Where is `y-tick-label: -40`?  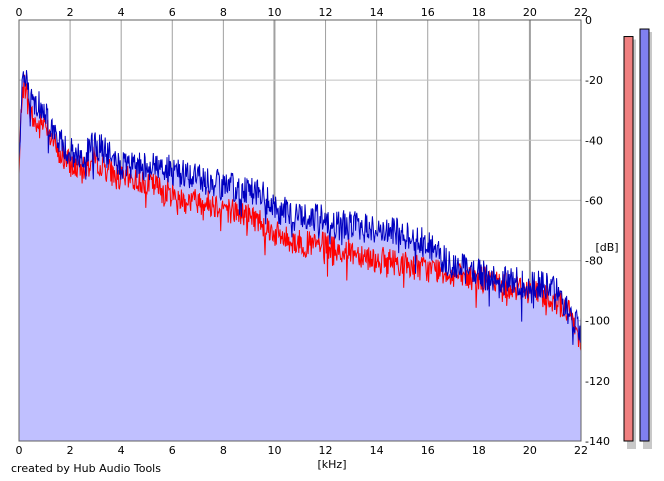
y-tick-label: -40 is located at coordinates (594, 140).